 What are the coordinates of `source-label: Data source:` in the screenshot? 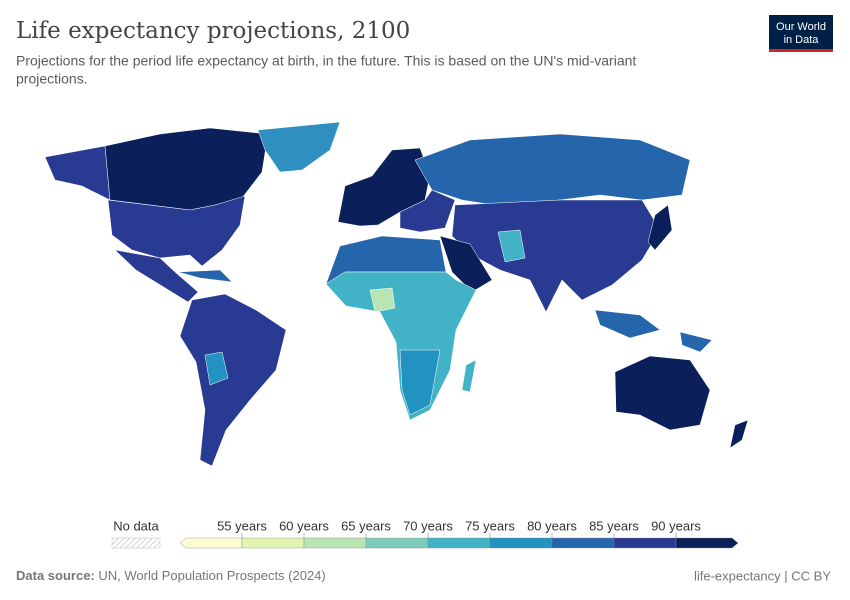 It's located at (55, 575).